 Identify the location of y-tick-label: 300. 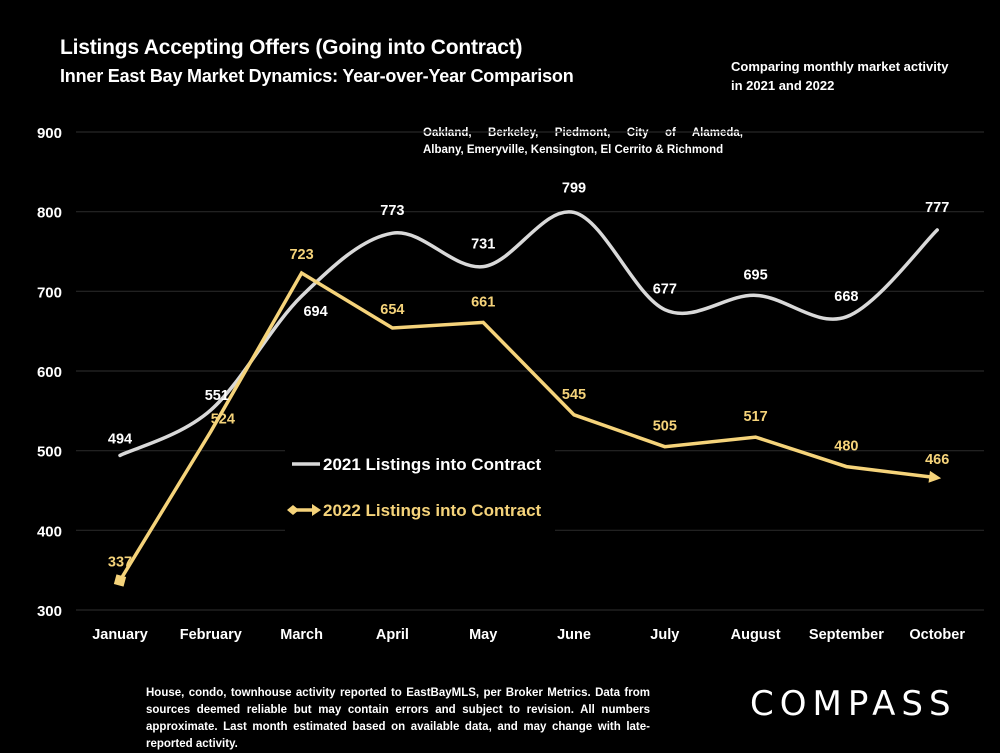
(49, 611).